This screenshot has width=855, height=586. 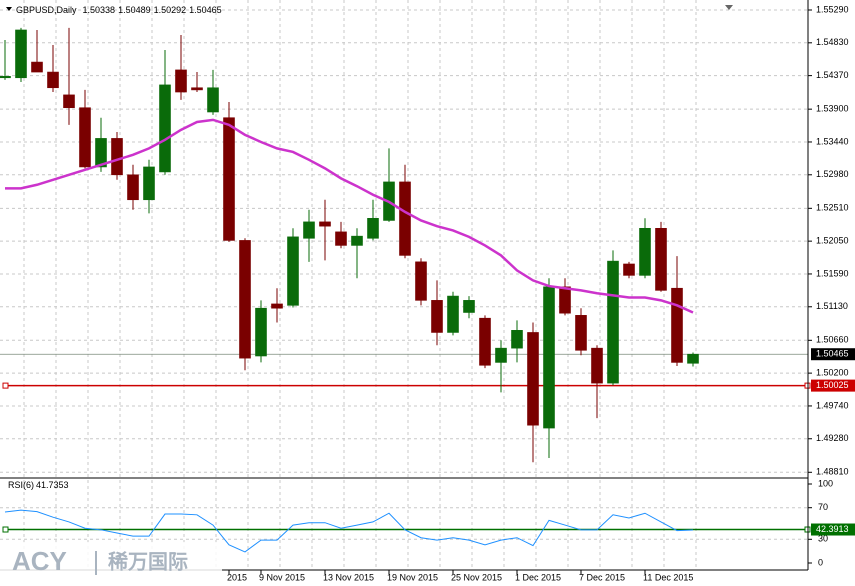 I want to click on low-value: 1.50292, so click(x=170, y=10).